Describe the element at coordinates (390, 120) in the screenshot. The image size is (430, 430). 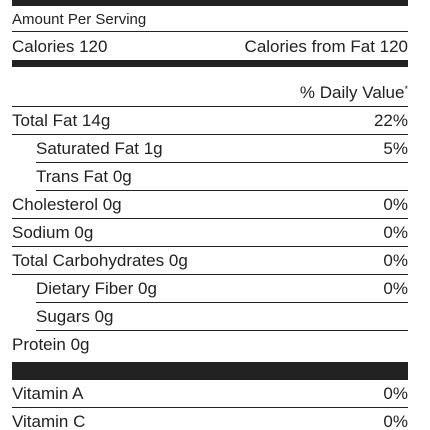
I see `daily-value: 22%` at that location.